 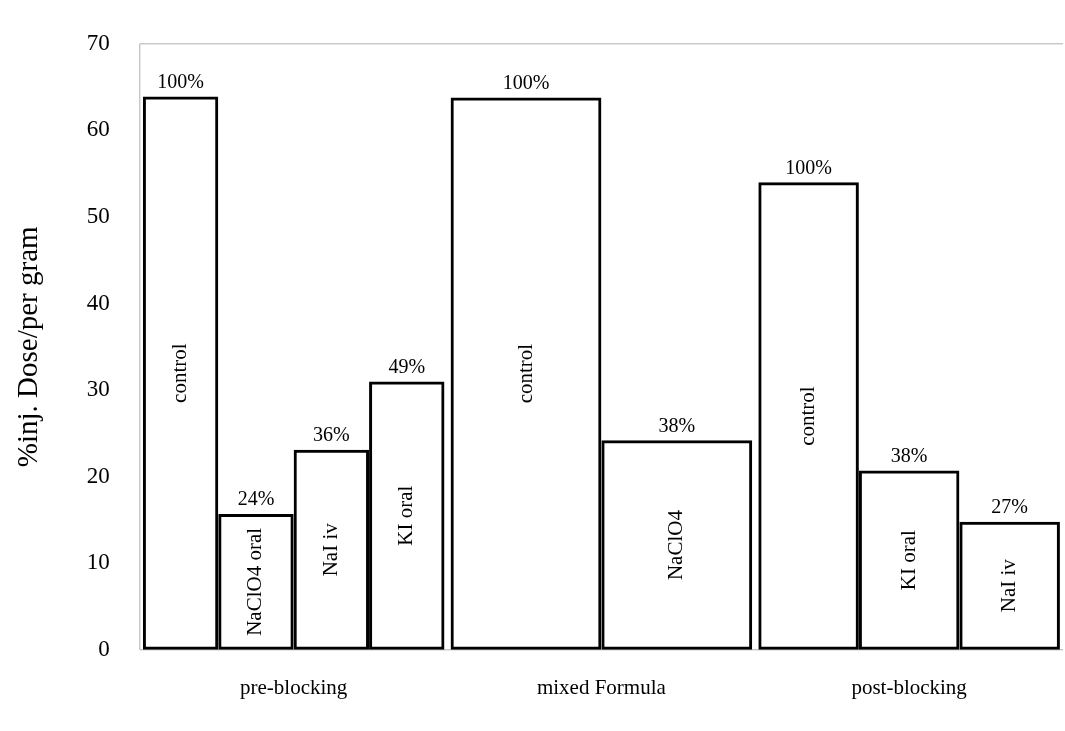 I want to click on annotation: 49%, so click(x=407, y=365).